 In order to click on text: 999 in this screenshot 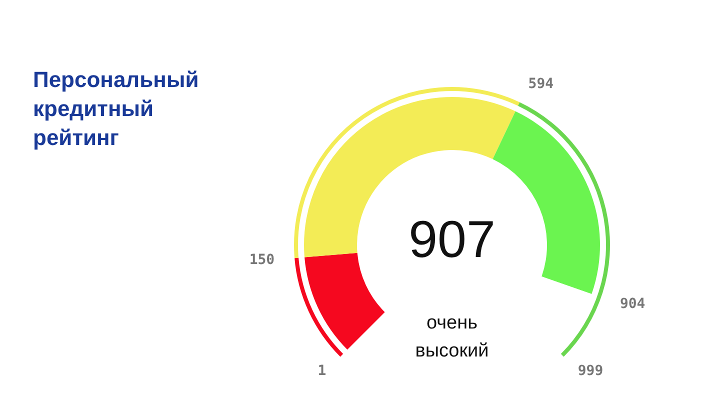, I will do `click(591, 370)`.